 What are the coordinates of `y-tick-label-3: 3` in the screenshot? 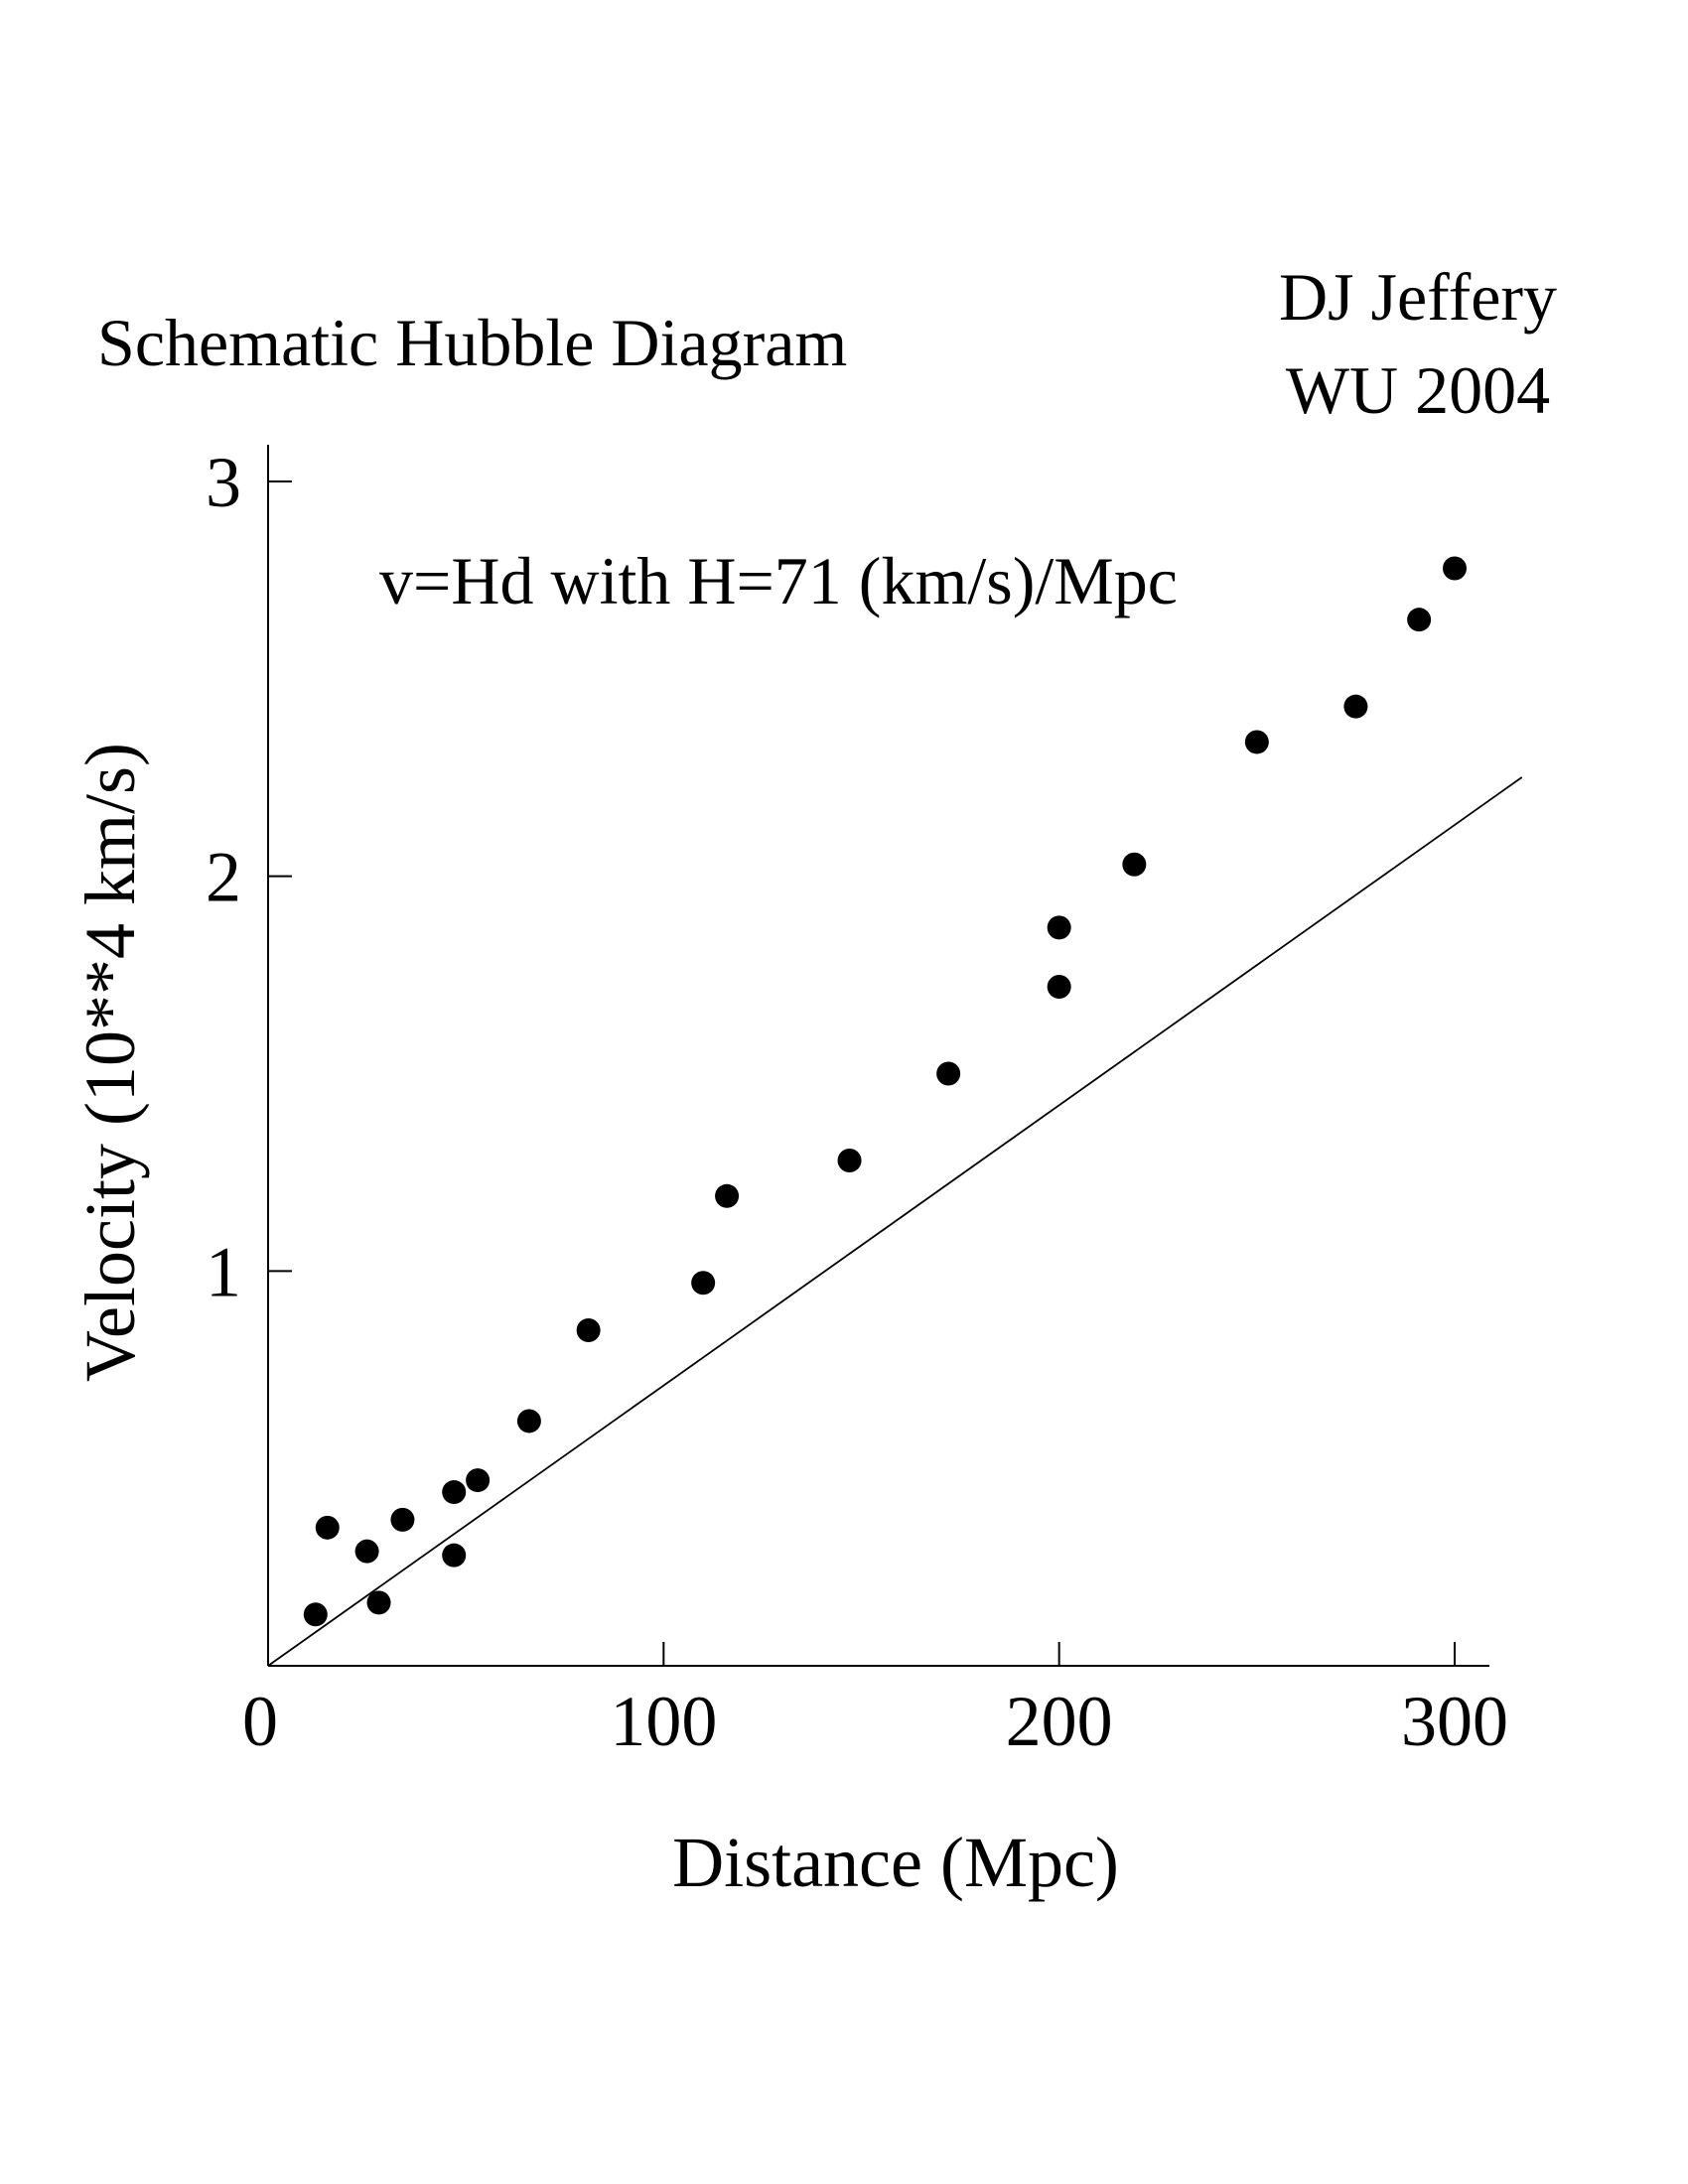 It's located at (223, 482).